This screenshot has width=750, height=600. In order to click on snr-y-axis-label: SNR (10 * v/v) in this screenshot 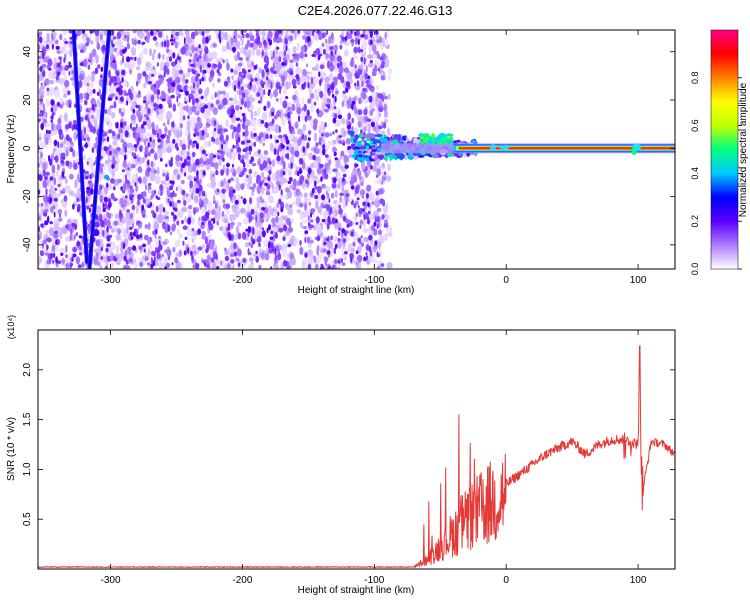, I will do `click(11, 449)`.